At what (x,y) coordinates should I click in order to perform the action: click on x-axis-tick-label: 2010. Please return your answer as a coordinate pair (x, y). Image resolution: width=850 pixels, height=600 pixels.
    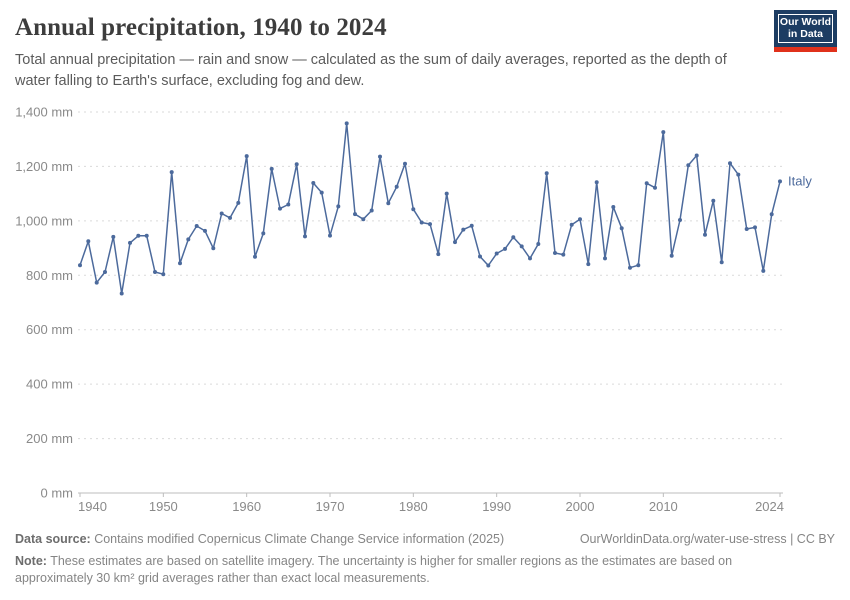
    Looking at the image, I should click on (663, 506).